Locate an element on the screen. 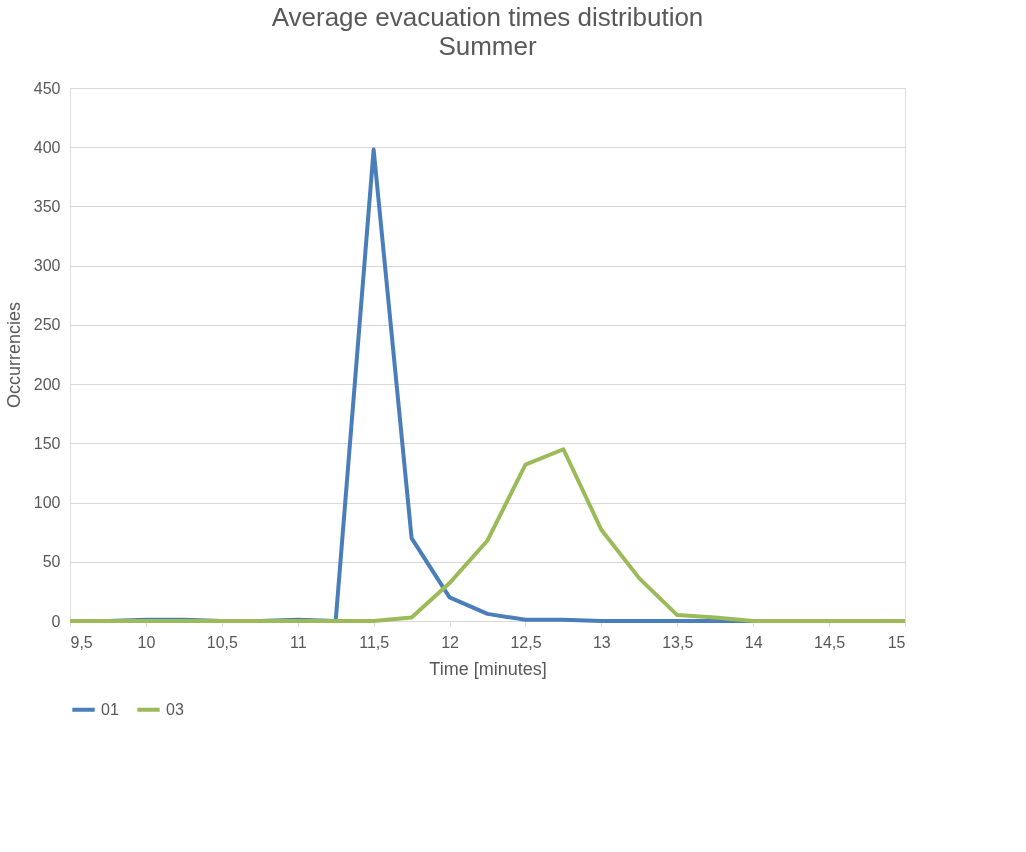 The width and height of the screenshot is (1026, 852). x-tick-label: 15 is located at coordinates (896, 642).